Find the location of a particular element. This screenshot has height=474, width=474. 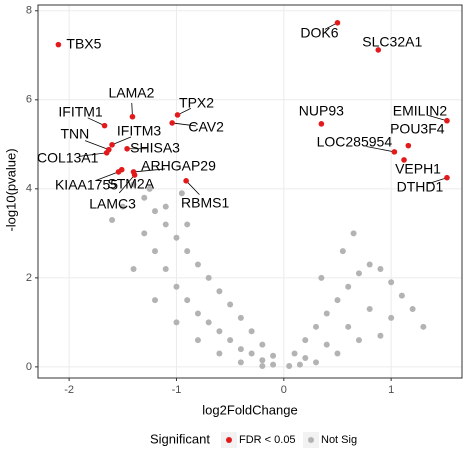

point-label: EMILIN2 is located at coordinates (420, 110).